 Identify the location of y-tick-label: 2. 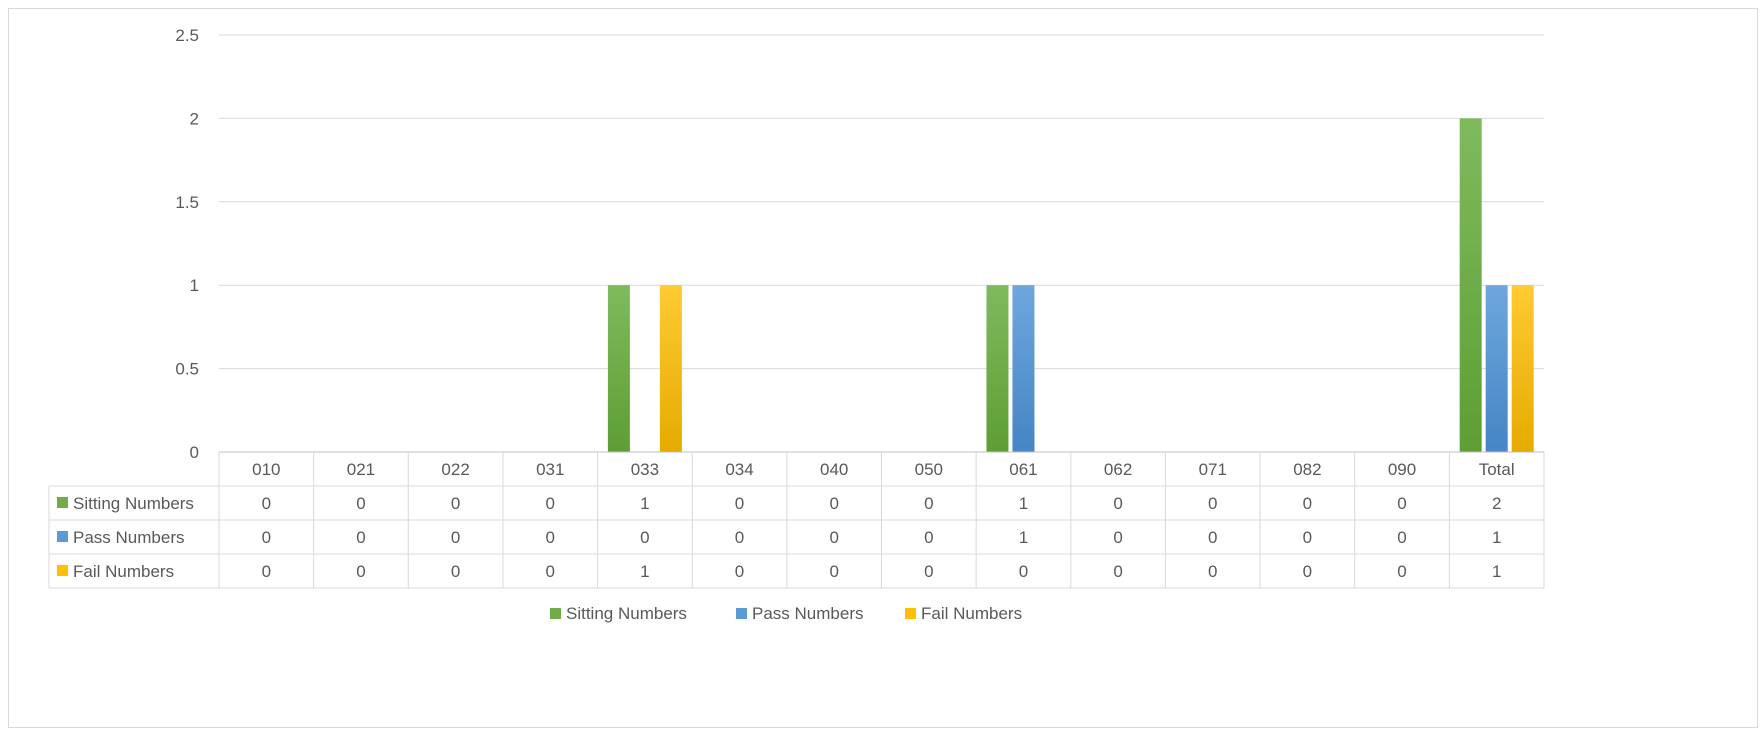
(194, 118).